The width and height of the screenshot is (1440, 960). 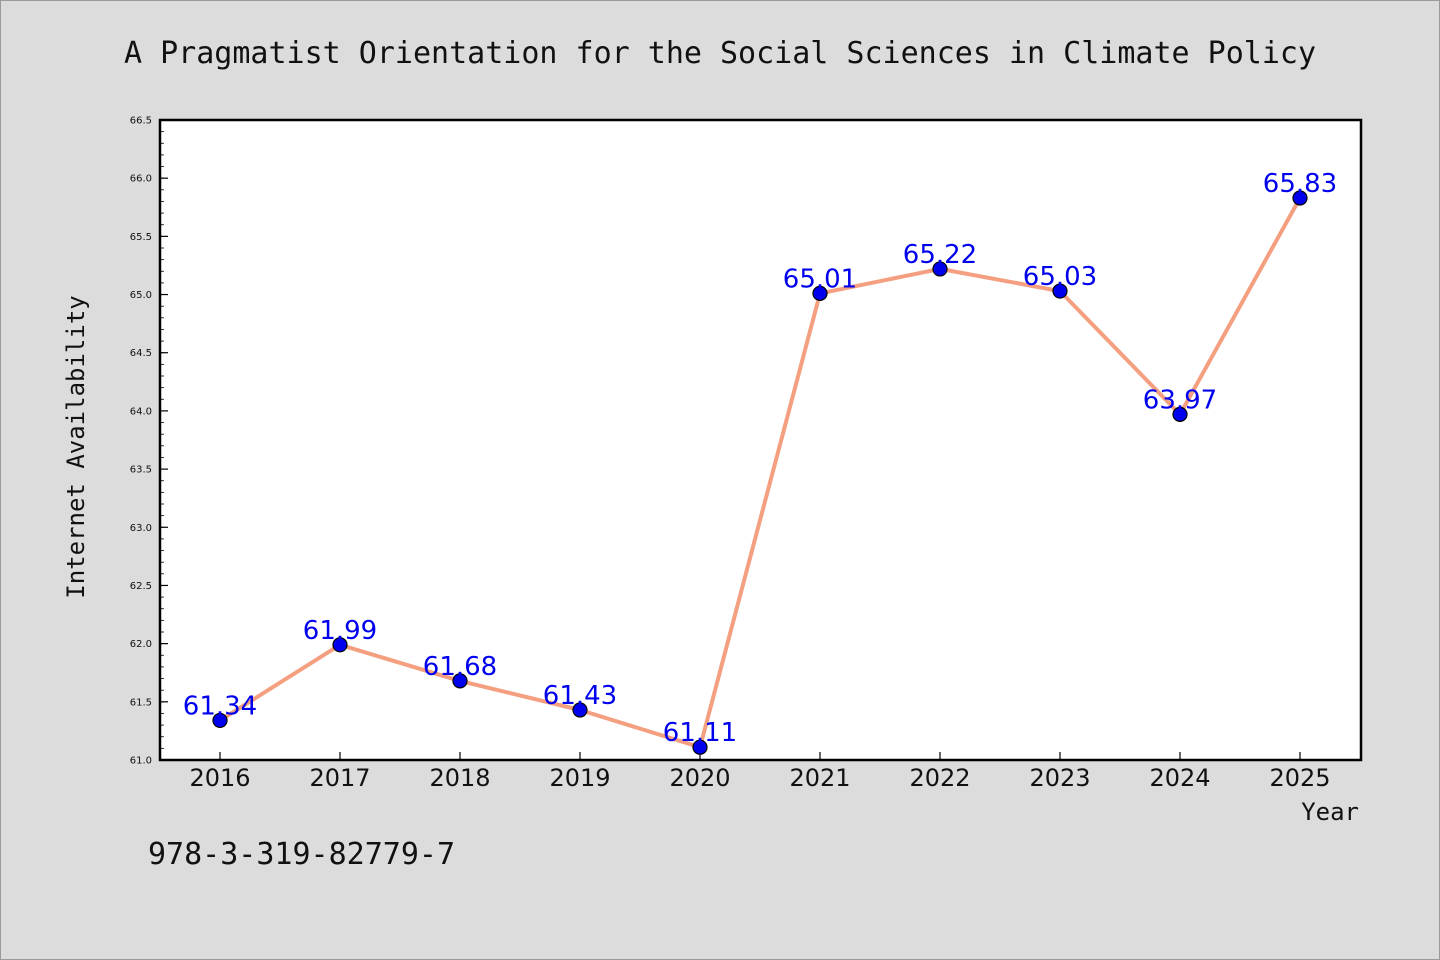 What do you see at coordinates (940, 255) in the screenshot?
I see `data-label: 65.22` at bounding box center [940, 255].